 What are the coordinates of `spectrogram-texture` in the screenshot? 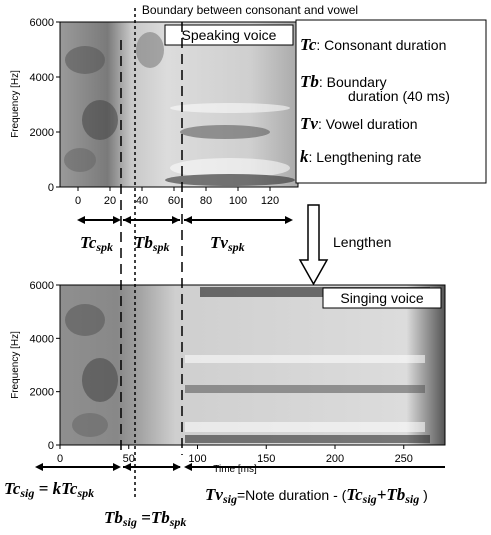 It's located at (179, 109).